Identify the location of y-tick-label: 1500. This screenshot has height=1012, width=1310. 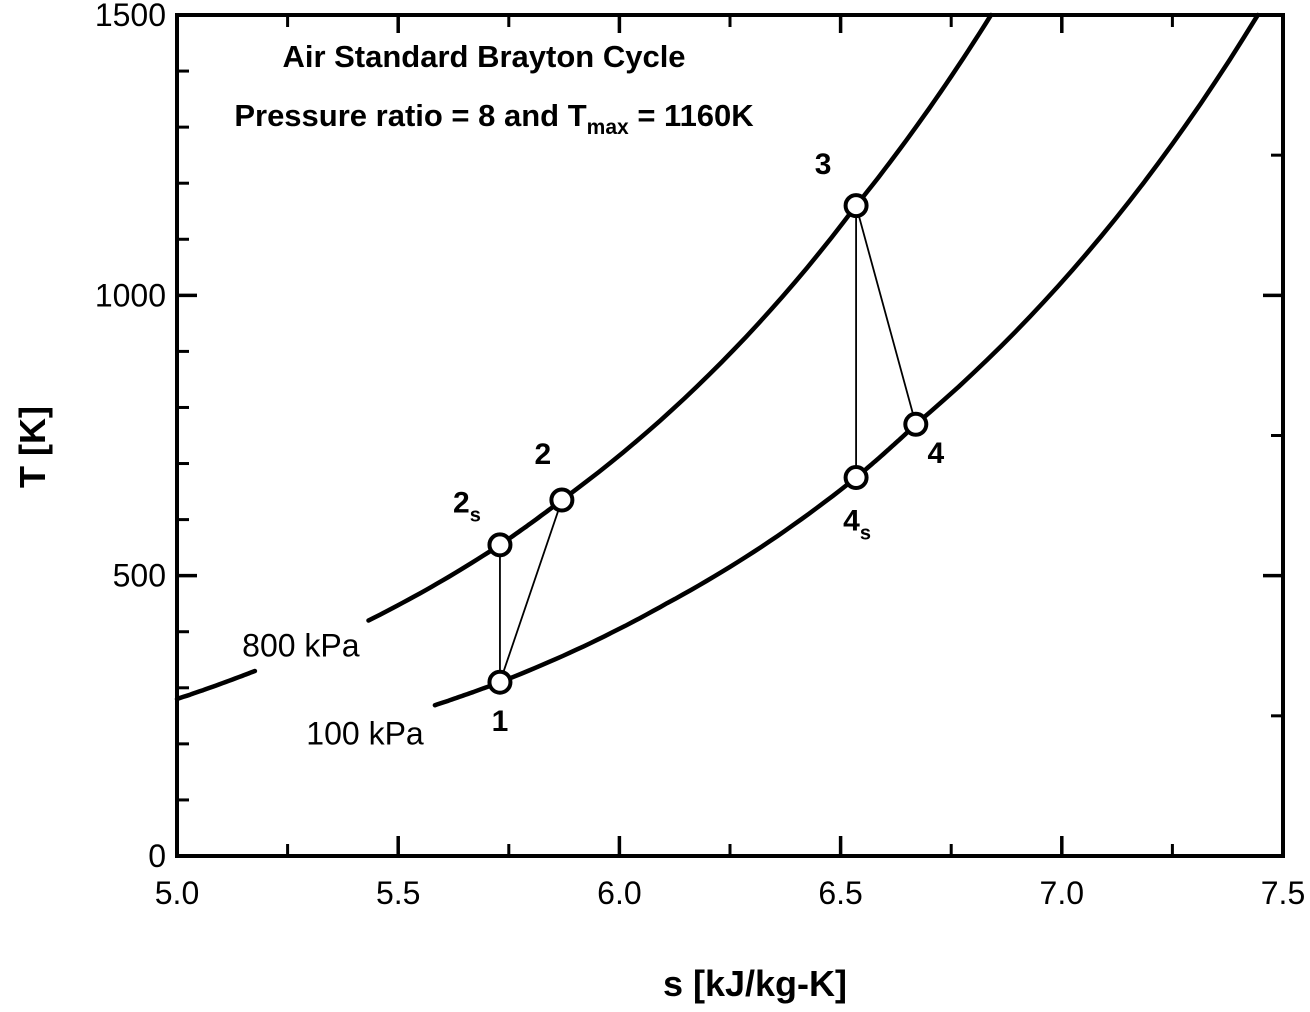
(130, 16).